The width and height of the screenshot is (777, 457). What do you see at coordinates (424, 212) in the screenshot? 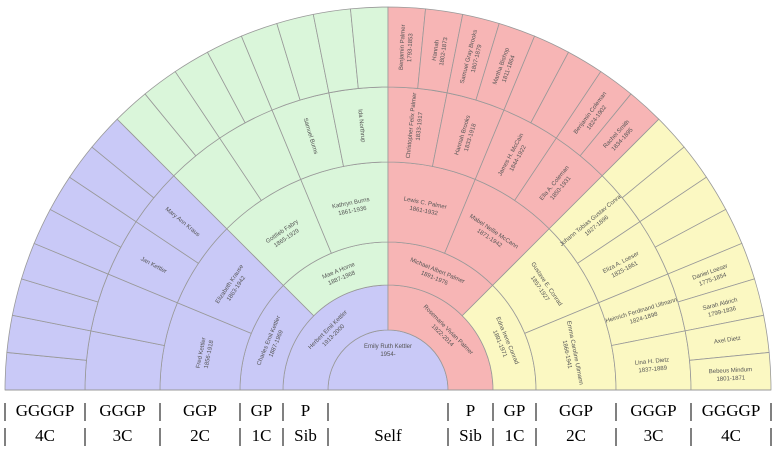
I see `ancestor-years: 1861-1932` at bounding box center [424, 212].